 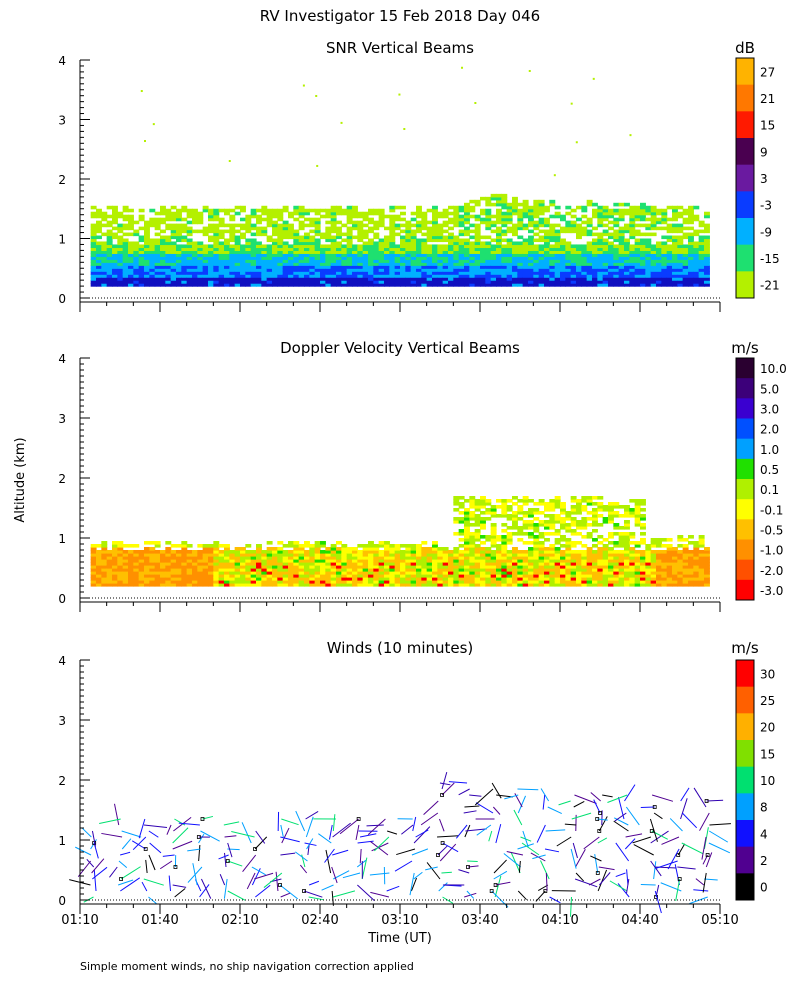 What do you see at coordinates (769, 409) in the screenshot?
I see `colorbar-label: 3.0` at bounding box center [769, 409].